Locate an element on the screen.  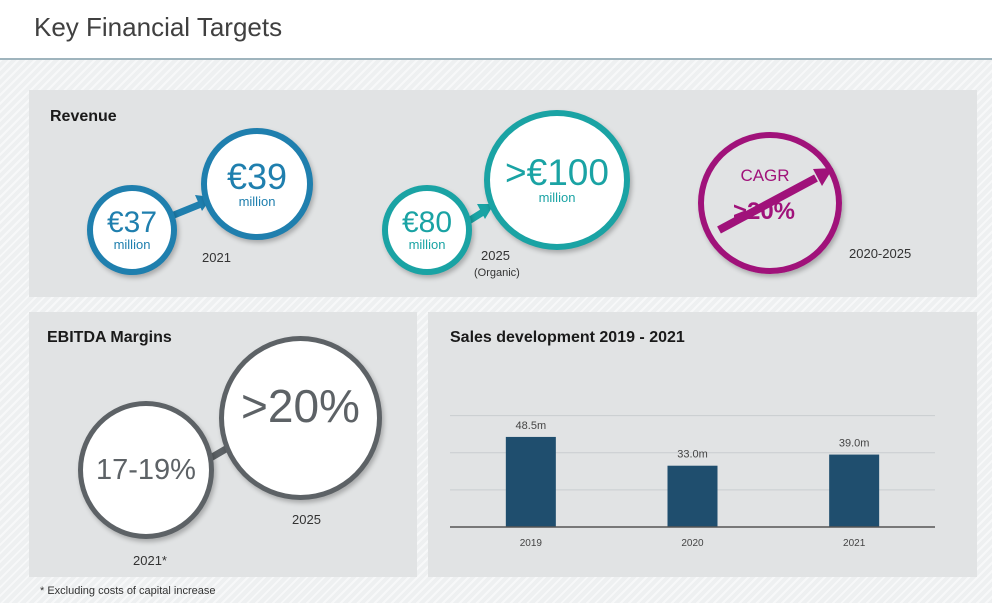
revenue-2021-to-unit: million is located at coordinates (257, 201).